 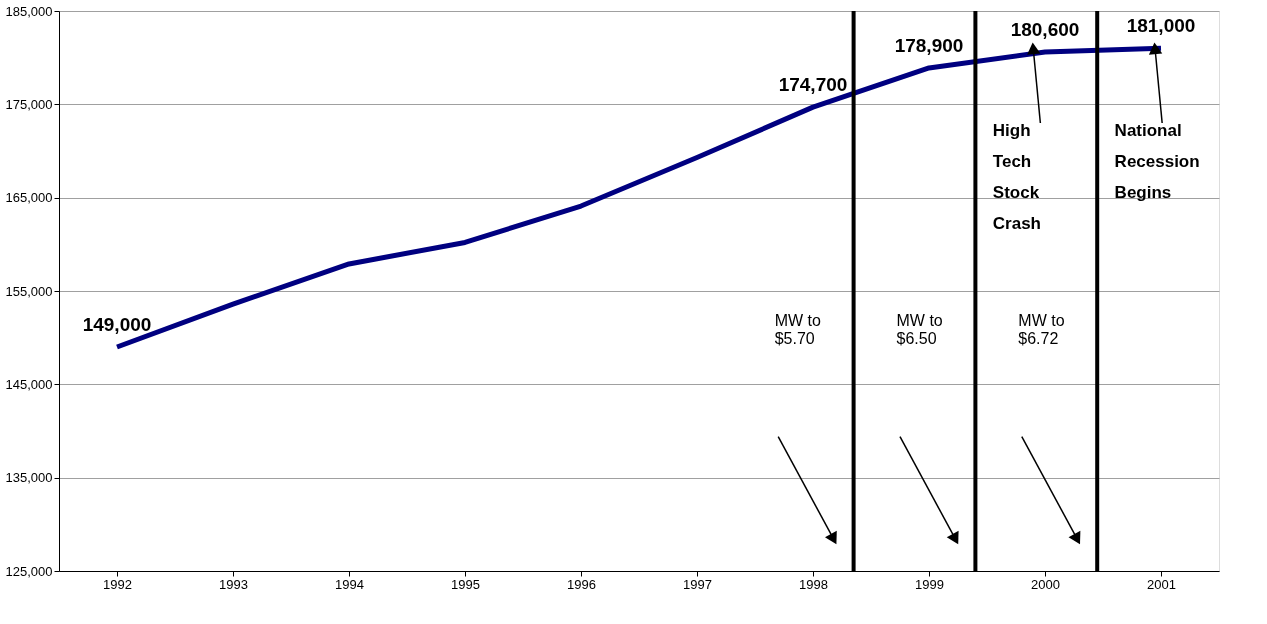 I want to click on x-tick-label: 1995, so click(x=465, y=584).